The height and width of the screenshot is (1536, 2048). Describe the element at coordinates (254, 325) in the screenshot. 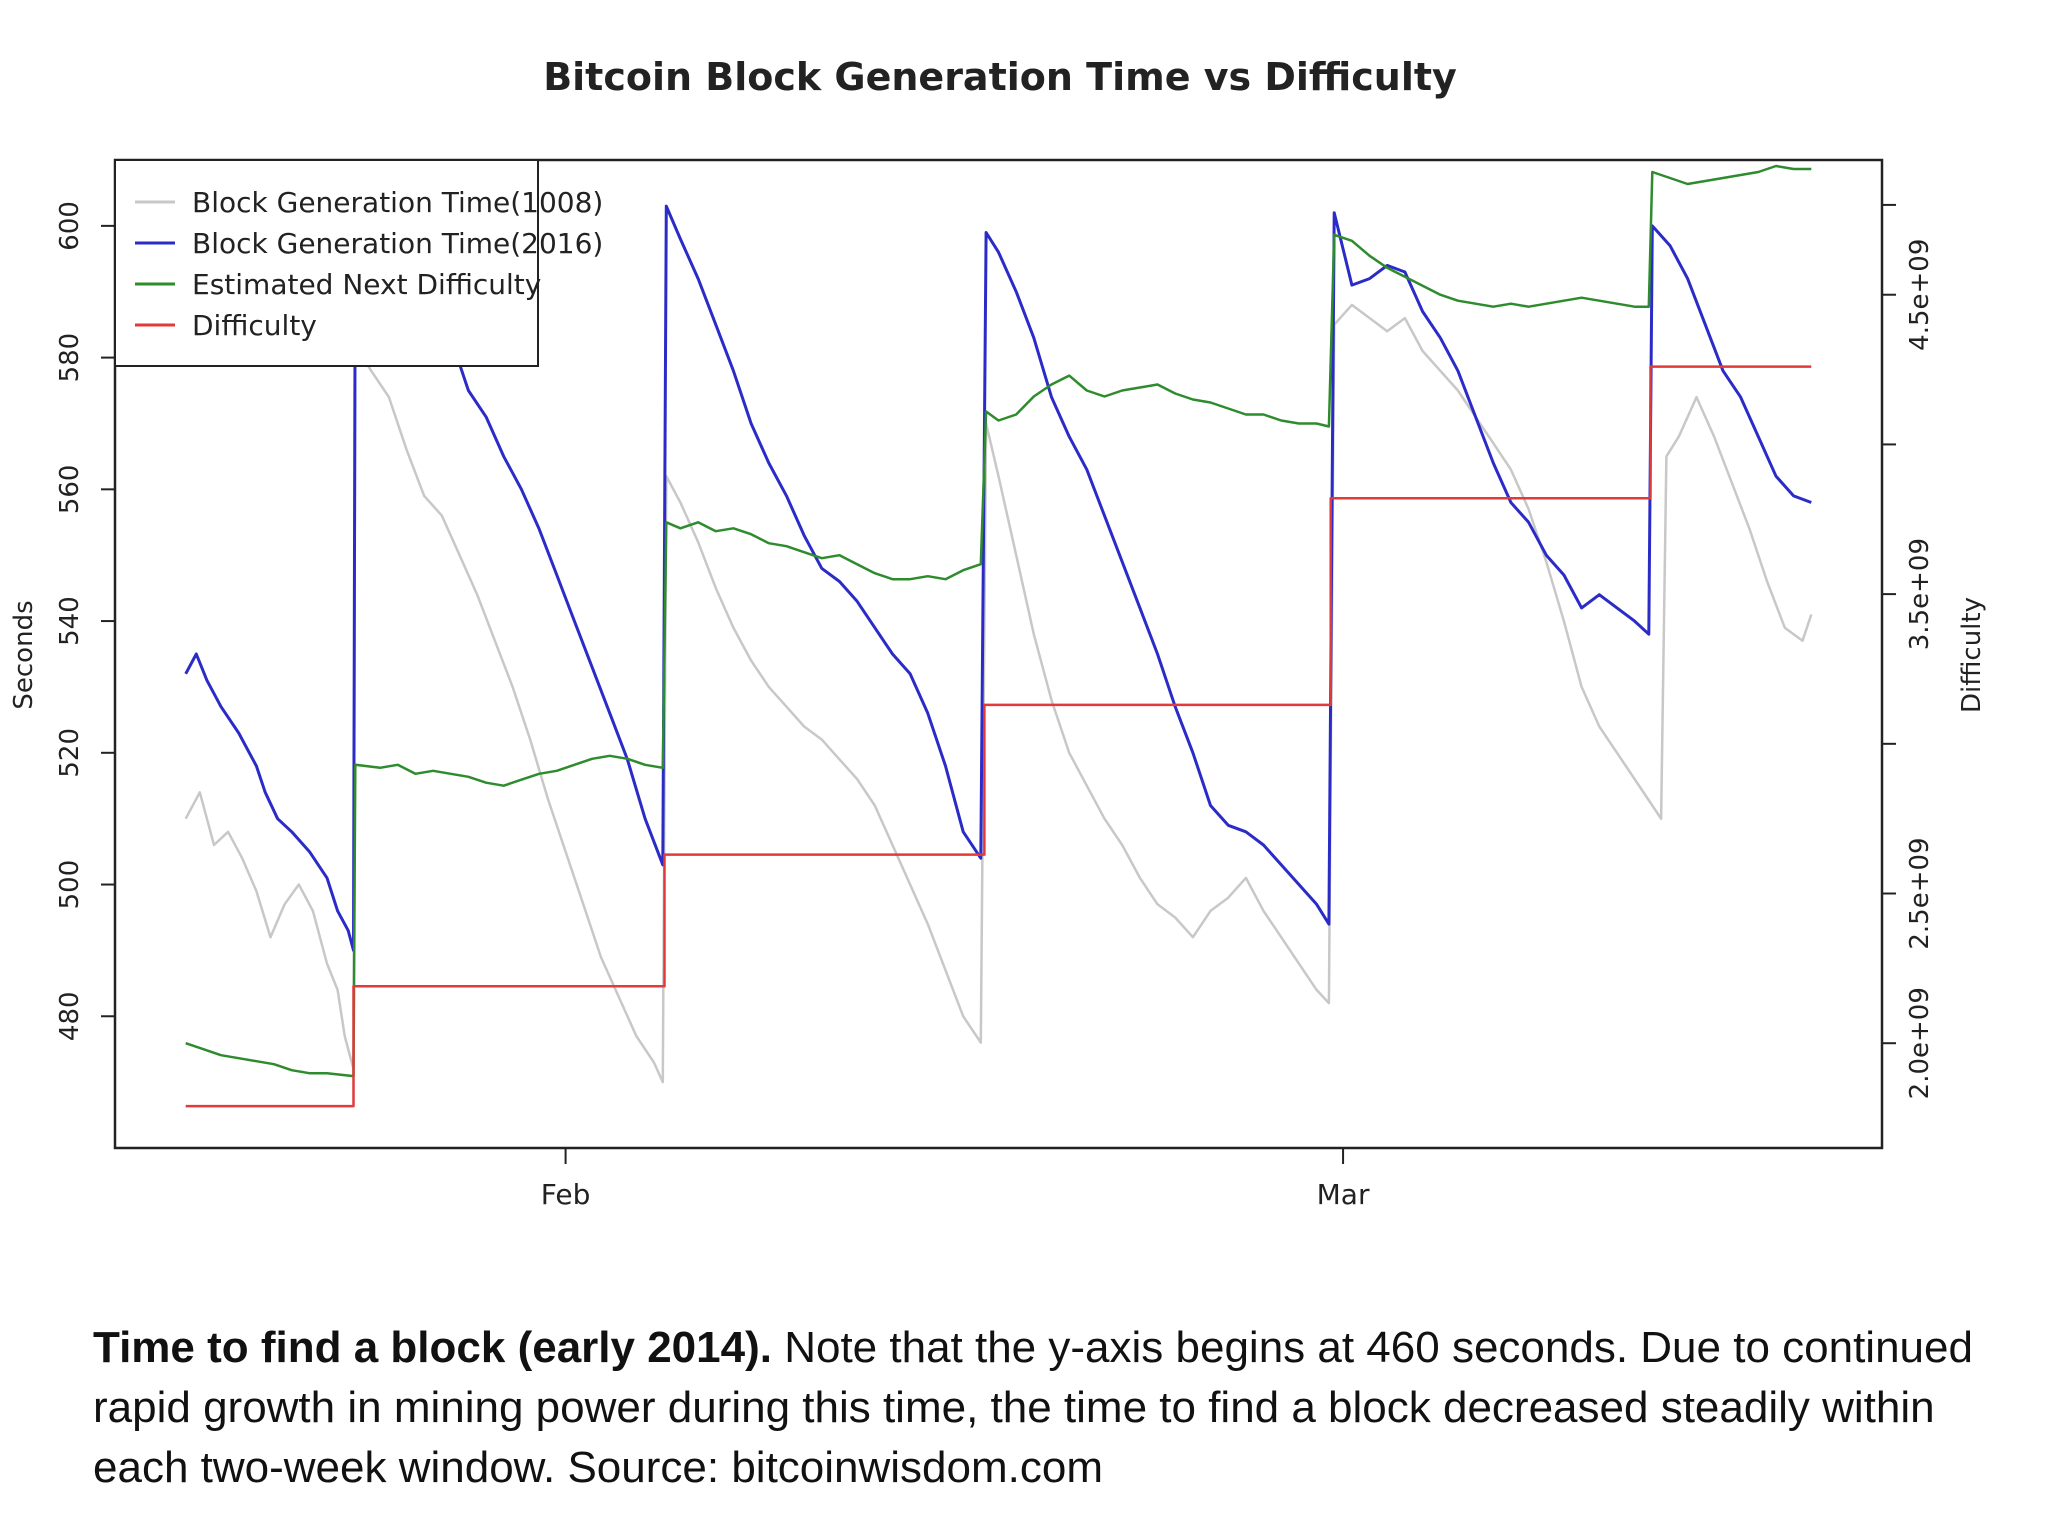

I see `legend-label-3: Difficulty` at that location.